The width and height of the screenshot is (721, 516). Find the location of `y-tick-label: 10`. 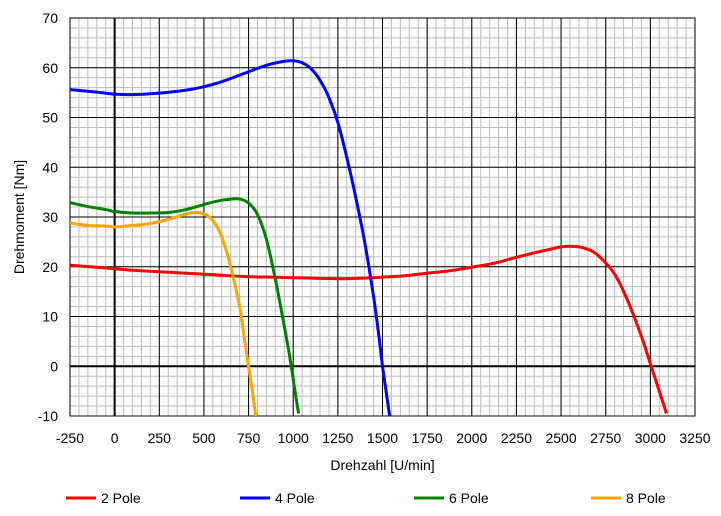

y-tick-label: 10 is located at coordinates (50, 317).